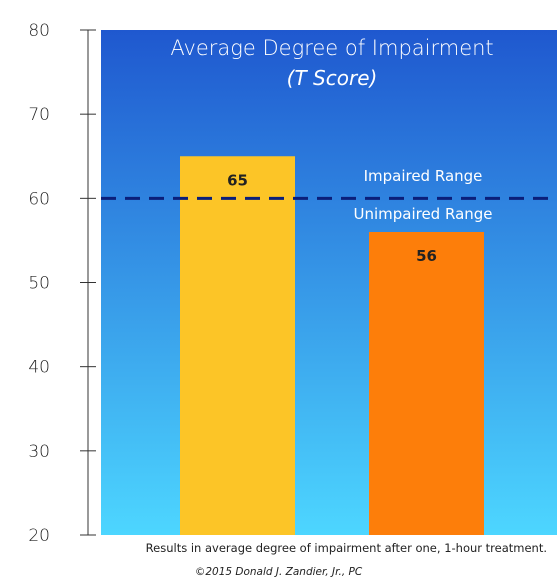 The height and width of the screenshot is (582, 557). What do you see at coordinates (39, 368) in the screenshot?
I see `y-tick-label: 40` at bounding box center [39, 368].